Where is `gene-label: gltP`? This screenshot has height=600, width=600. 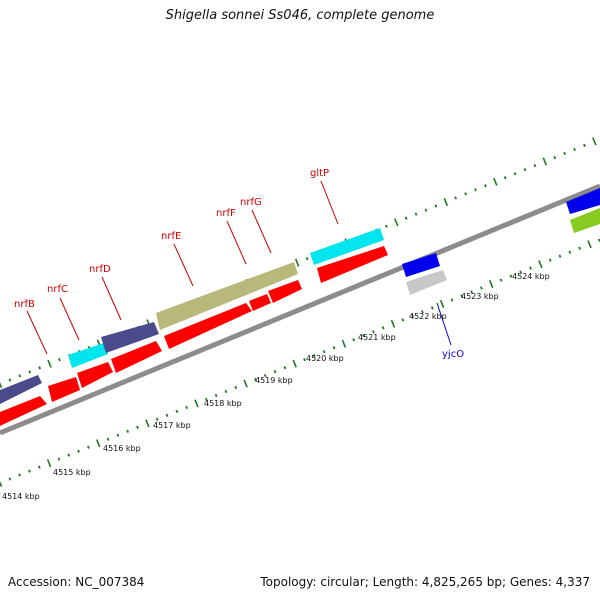 gene-label: gltP is located at coordinates (319, 173).